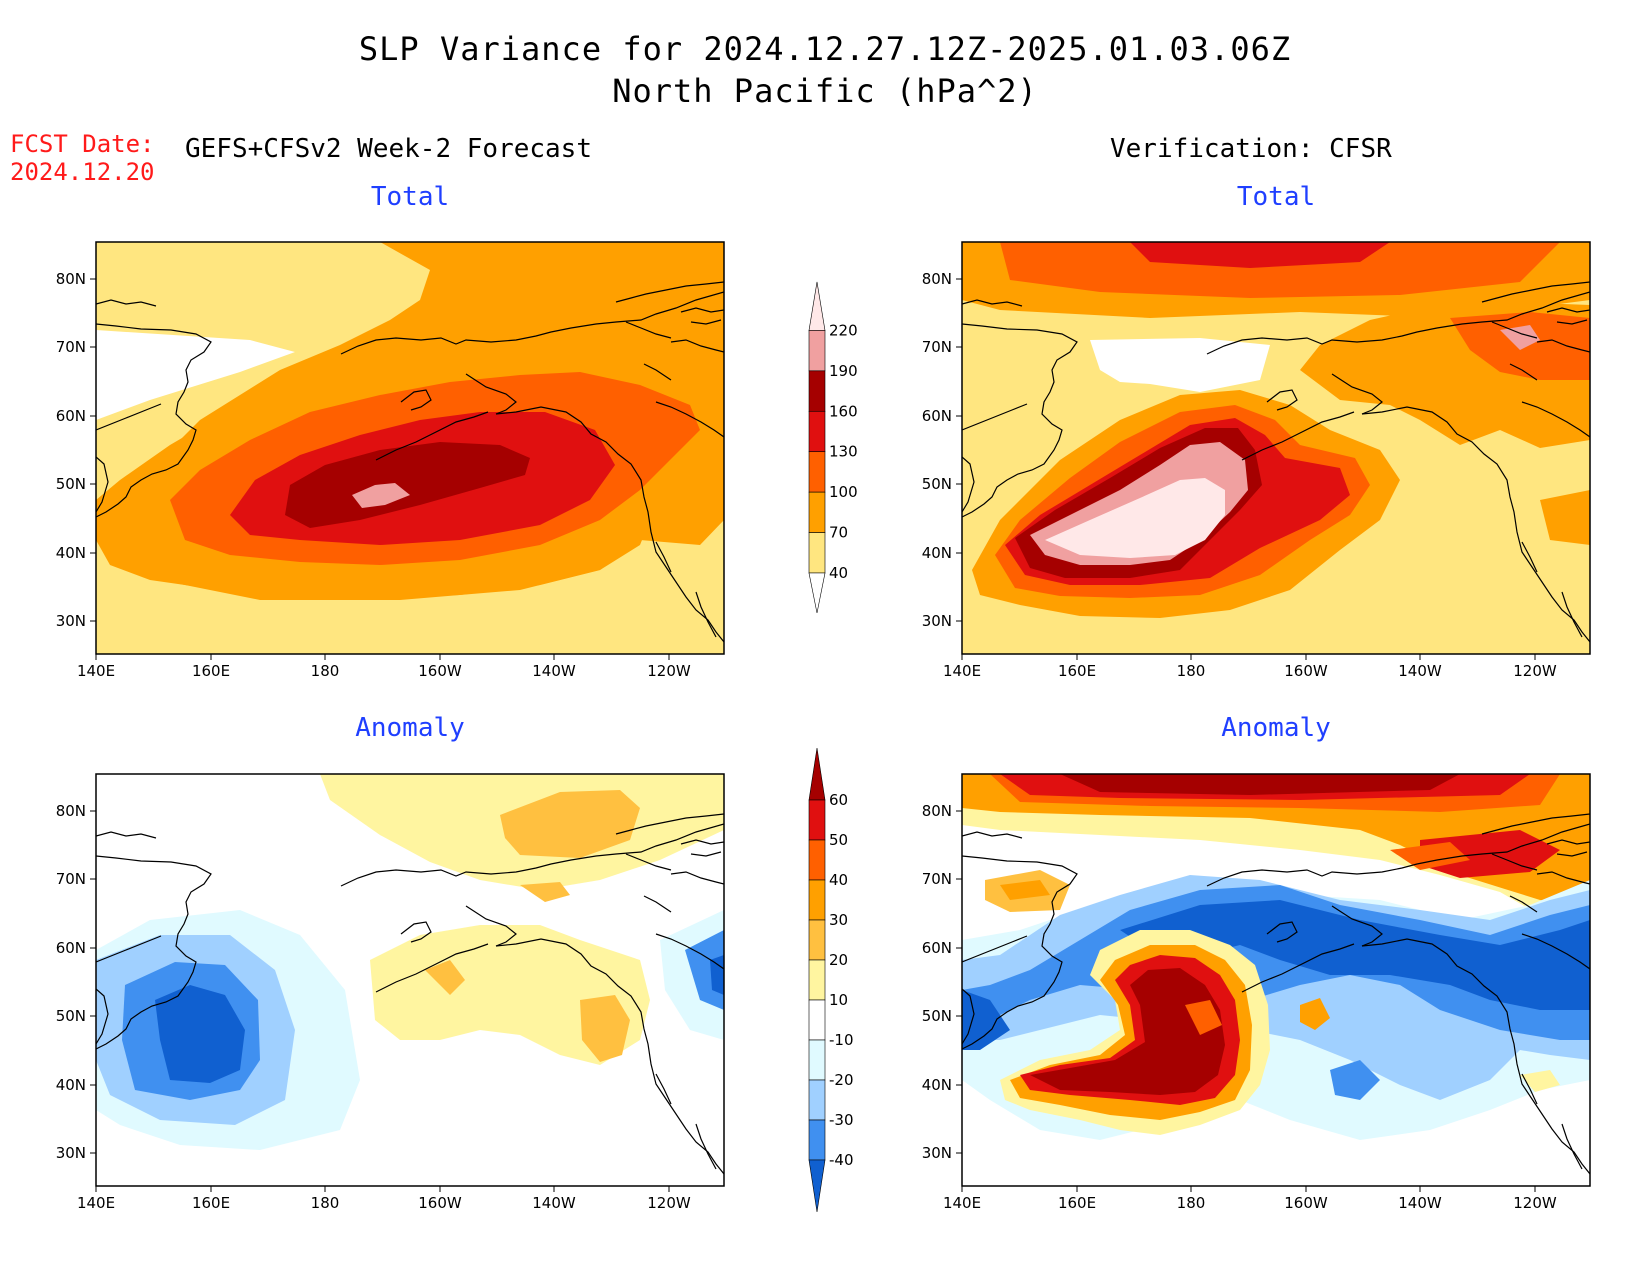 The image size is (1650, 1275). I want to click on fcst-date-value: 2024.12.20, so click(82, 172).